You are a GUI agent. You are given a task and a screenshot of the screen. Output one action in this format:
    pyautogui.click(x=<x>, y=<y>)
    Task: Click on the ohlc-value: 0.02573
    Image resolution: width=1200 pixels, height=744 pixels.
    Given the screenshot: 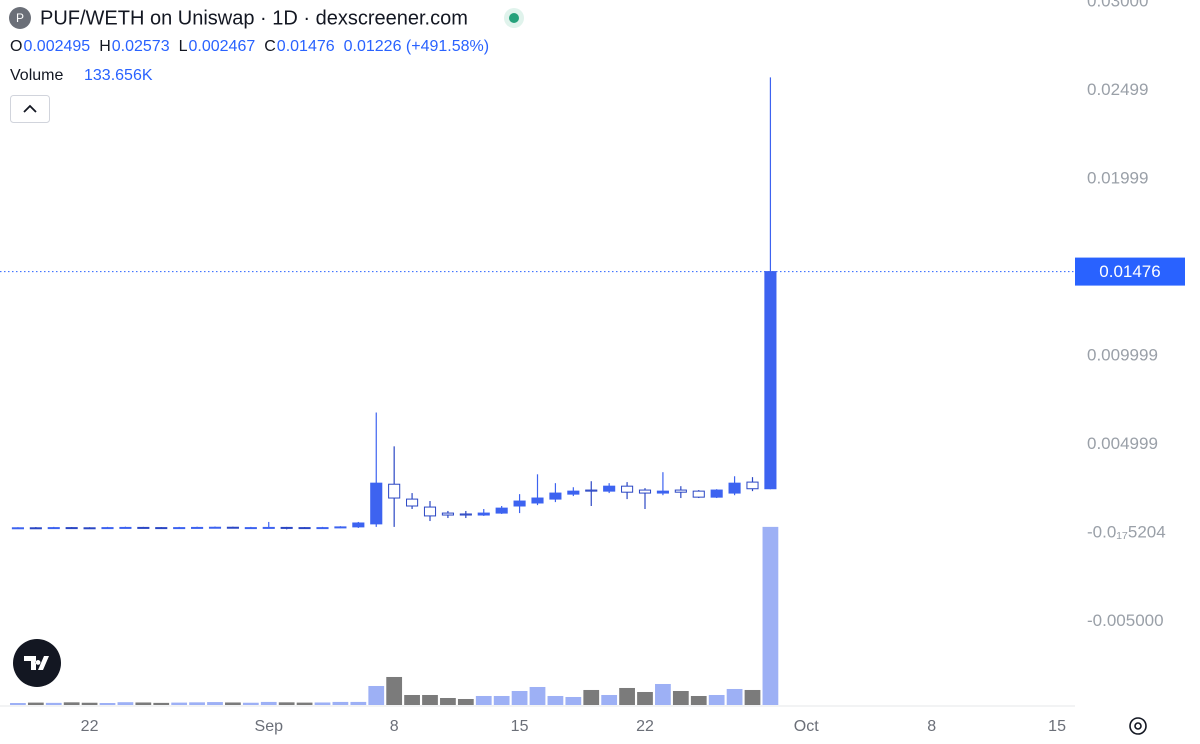 What is the action you would take?
    pyautogui.click(x=141, y=46)
    